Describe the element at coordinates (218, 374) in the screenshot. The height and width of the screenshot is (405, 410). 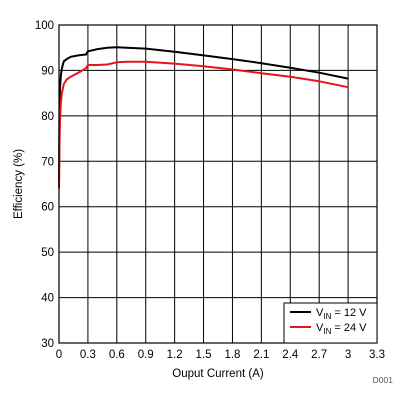
I see `x-axis-title: Ouput Current (A)` at that location.